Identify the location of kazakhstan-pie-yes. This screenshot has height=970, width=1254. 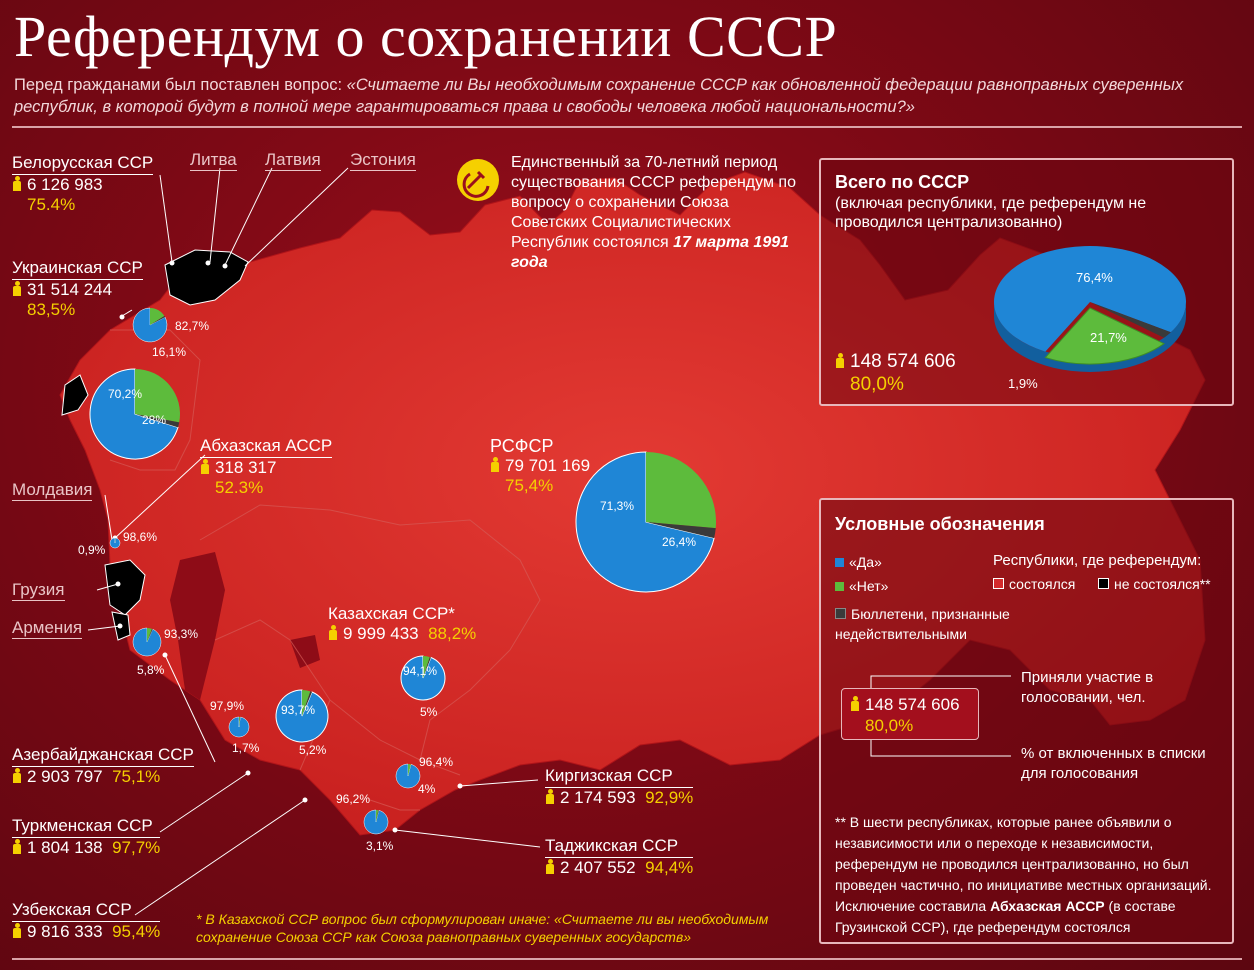
(423, 678).